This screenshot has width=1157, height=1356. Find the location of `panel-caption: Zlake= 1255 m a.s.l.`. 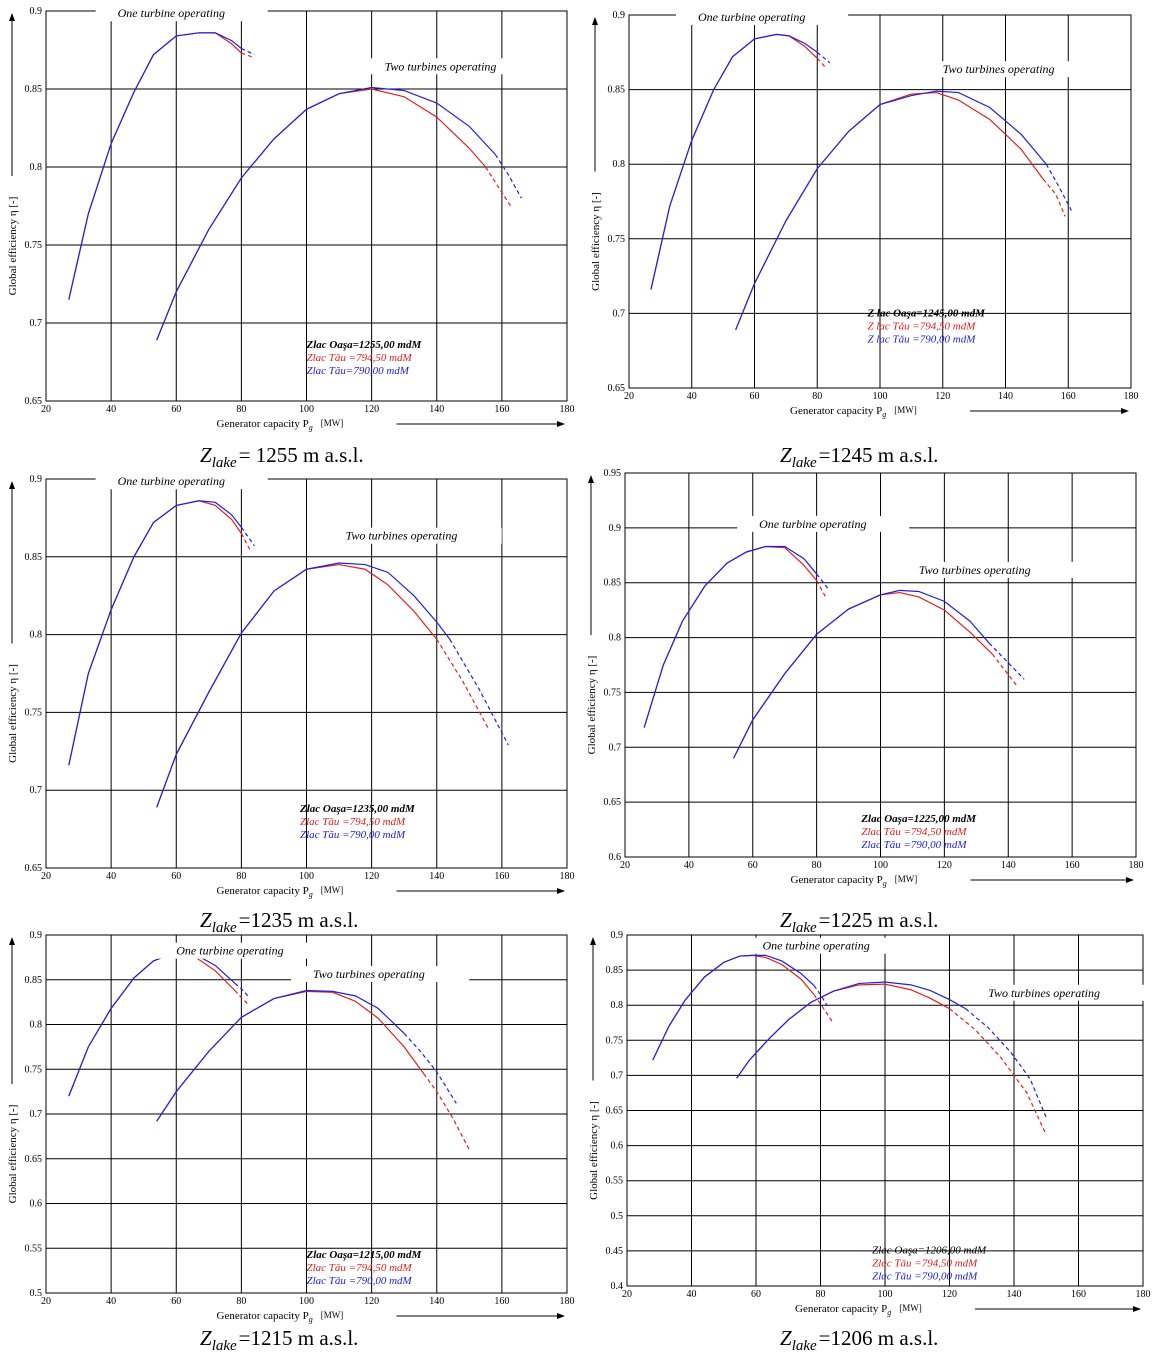

panel-caption: Zlake= 1255 m a.s.l. is located at coordinates (282, 457).